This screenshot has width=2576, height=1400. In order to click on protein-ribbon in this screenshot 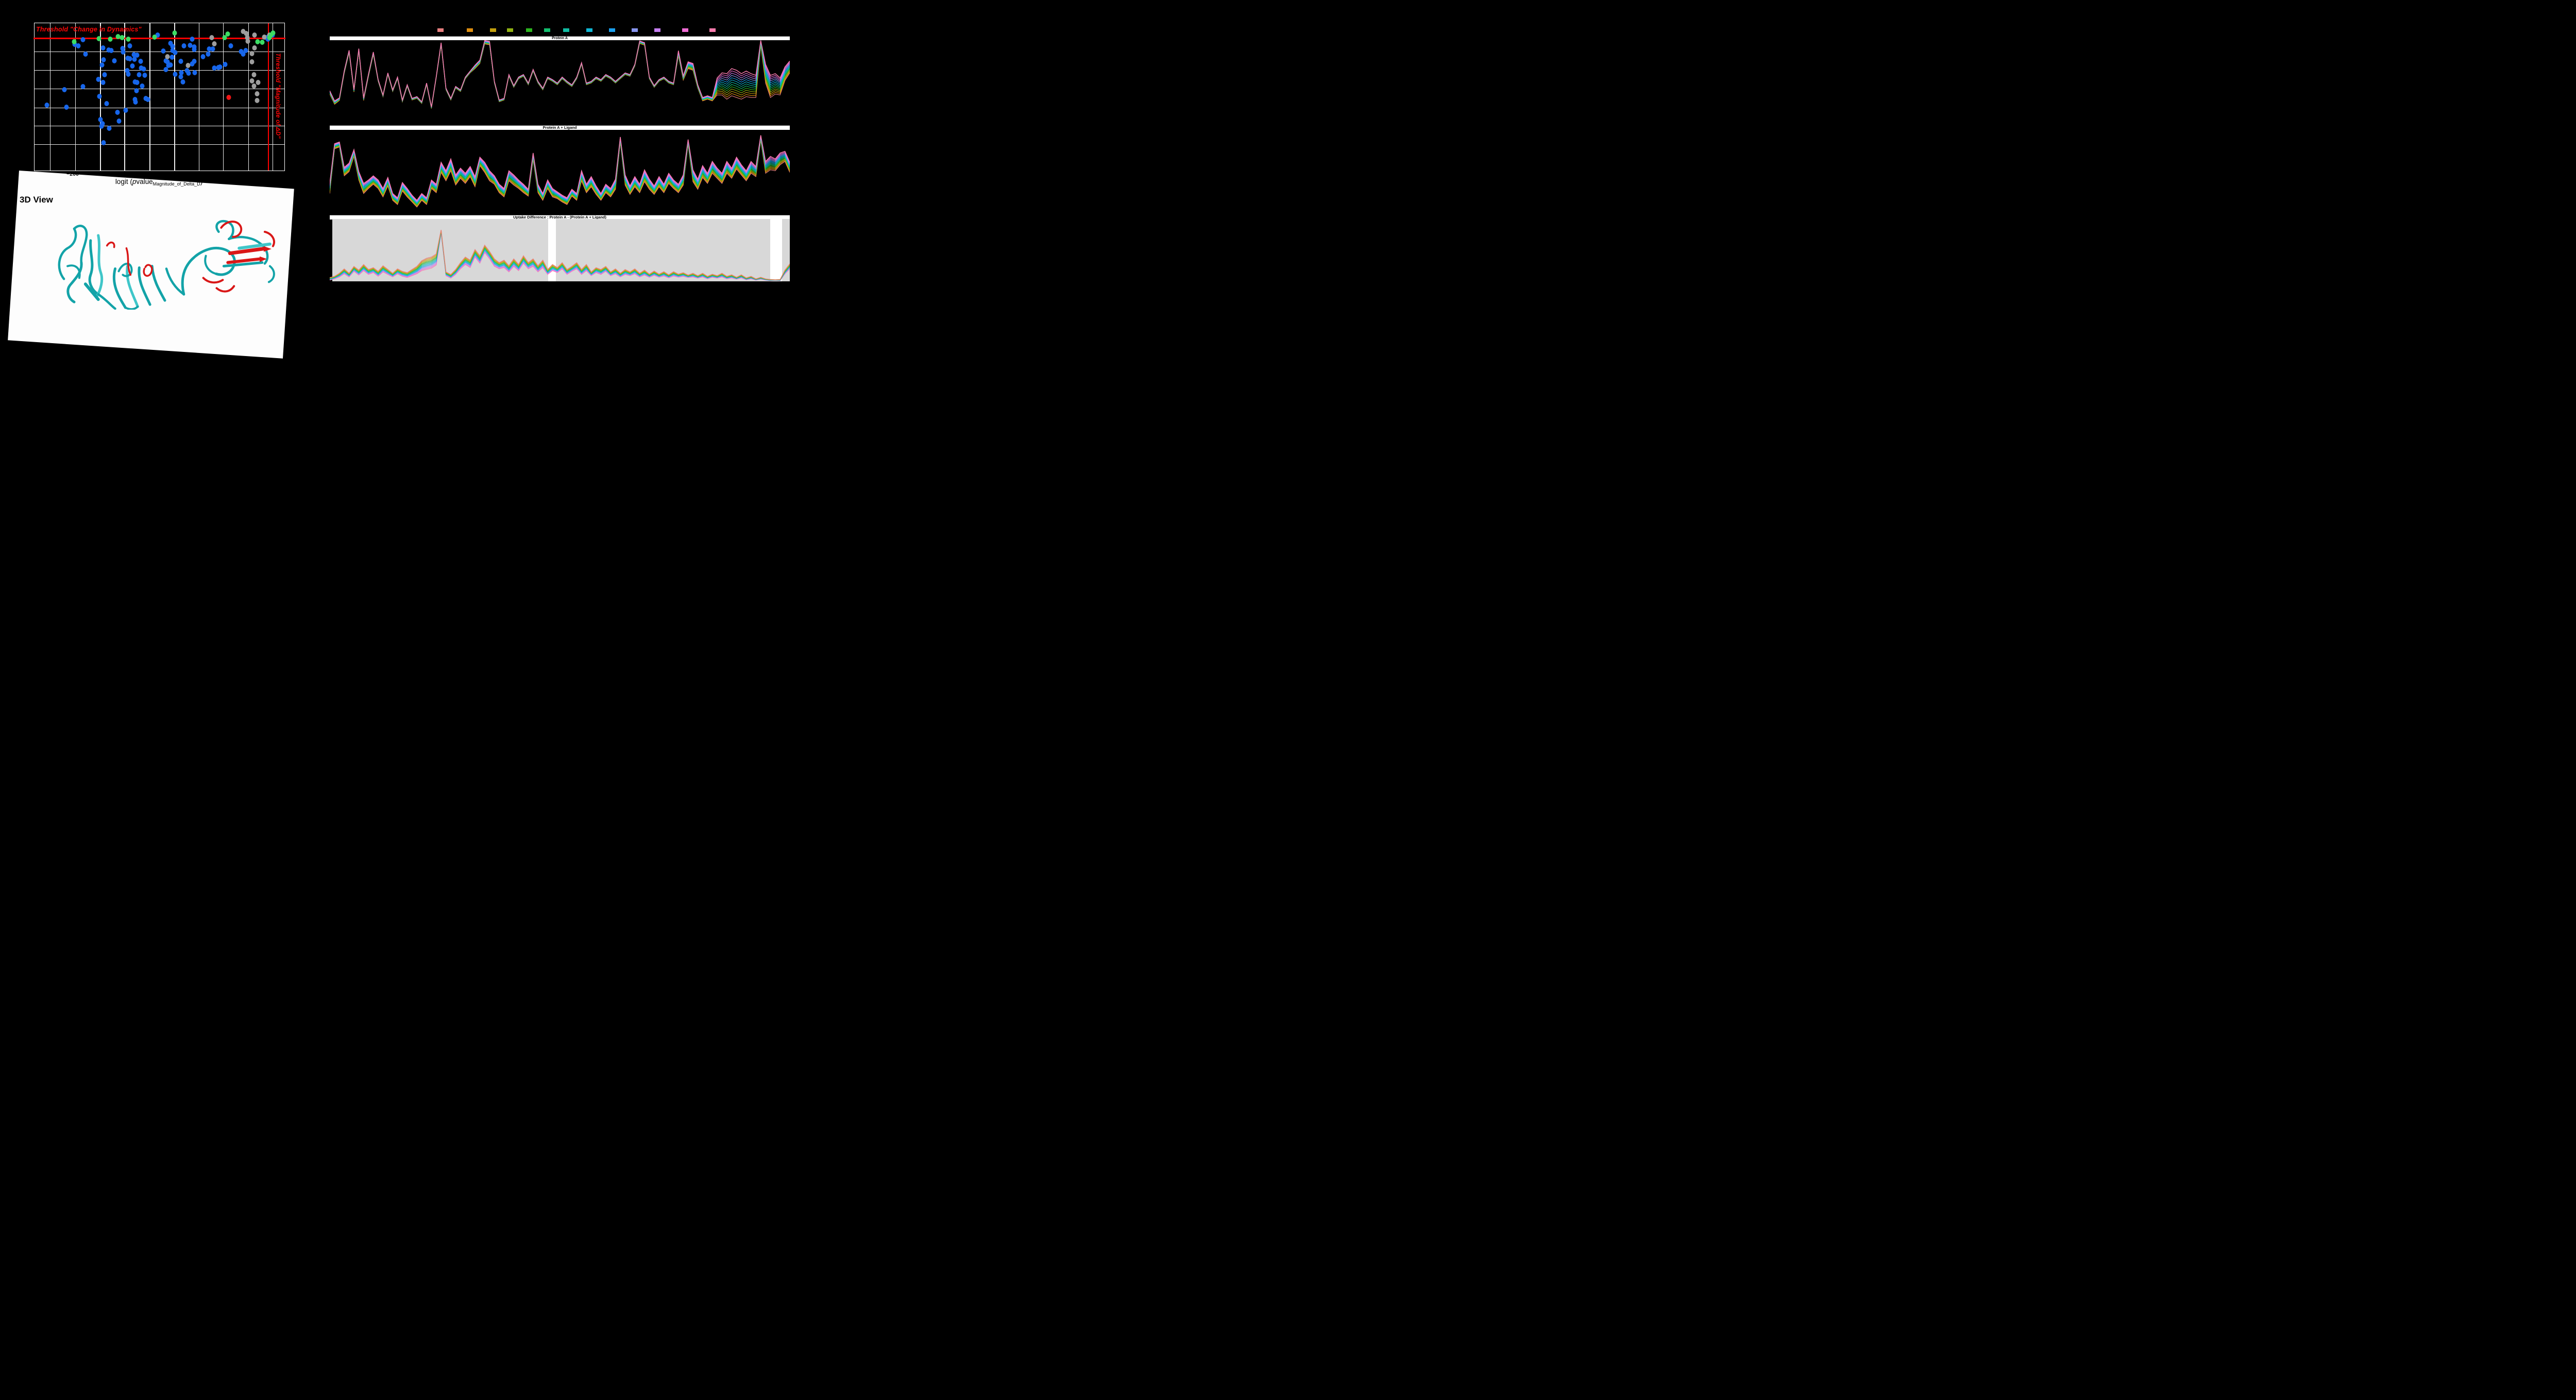, I will do `click(167, 265)`.